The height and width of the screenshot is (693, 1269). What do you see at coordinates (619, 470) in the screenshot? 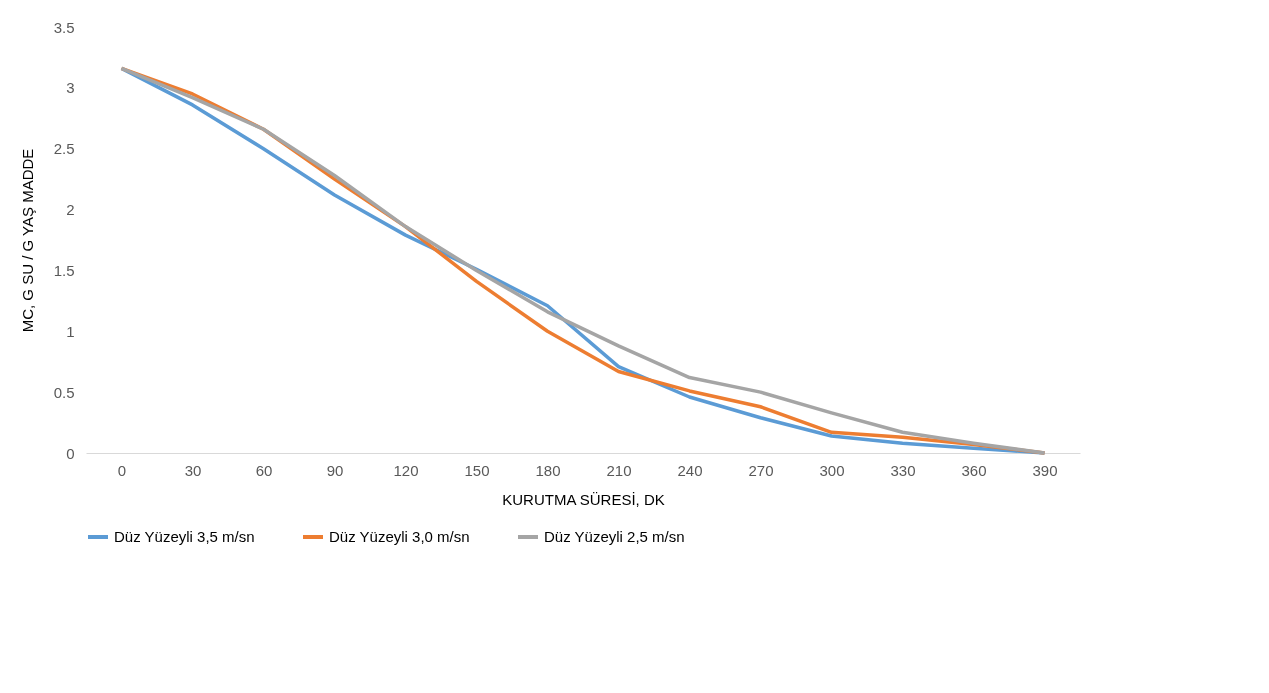
I see `x-tick-label: 210` at bounding box center [619, 470].